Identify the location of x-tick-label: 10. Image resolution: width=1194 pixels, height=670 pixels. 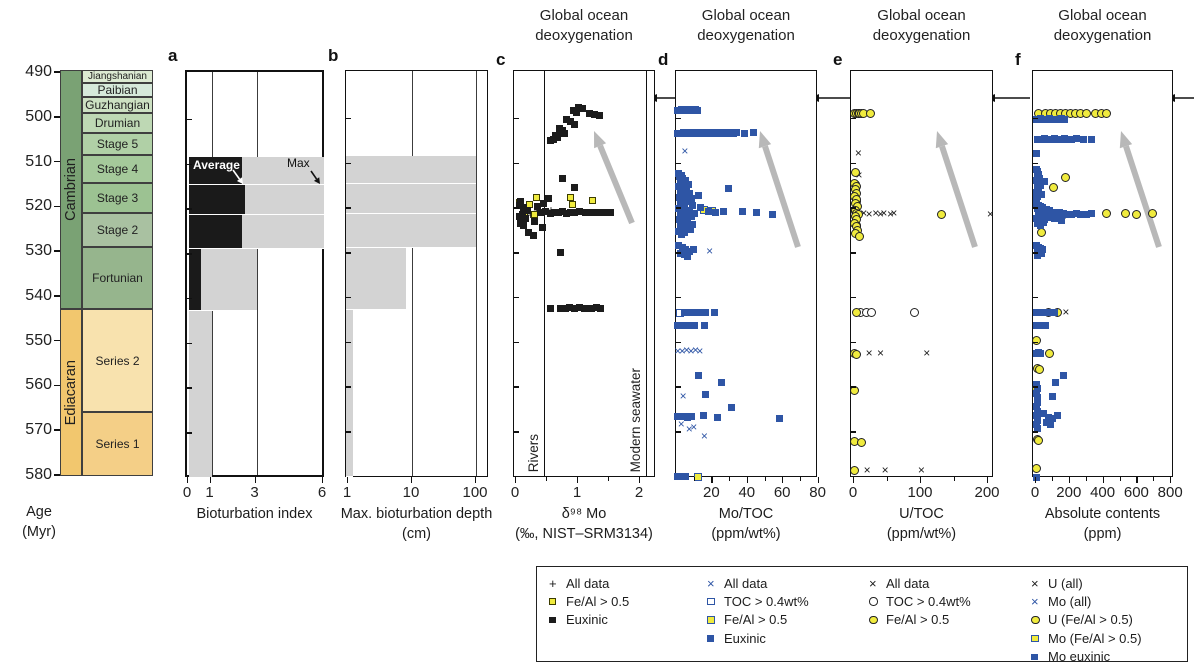
(411, 492).